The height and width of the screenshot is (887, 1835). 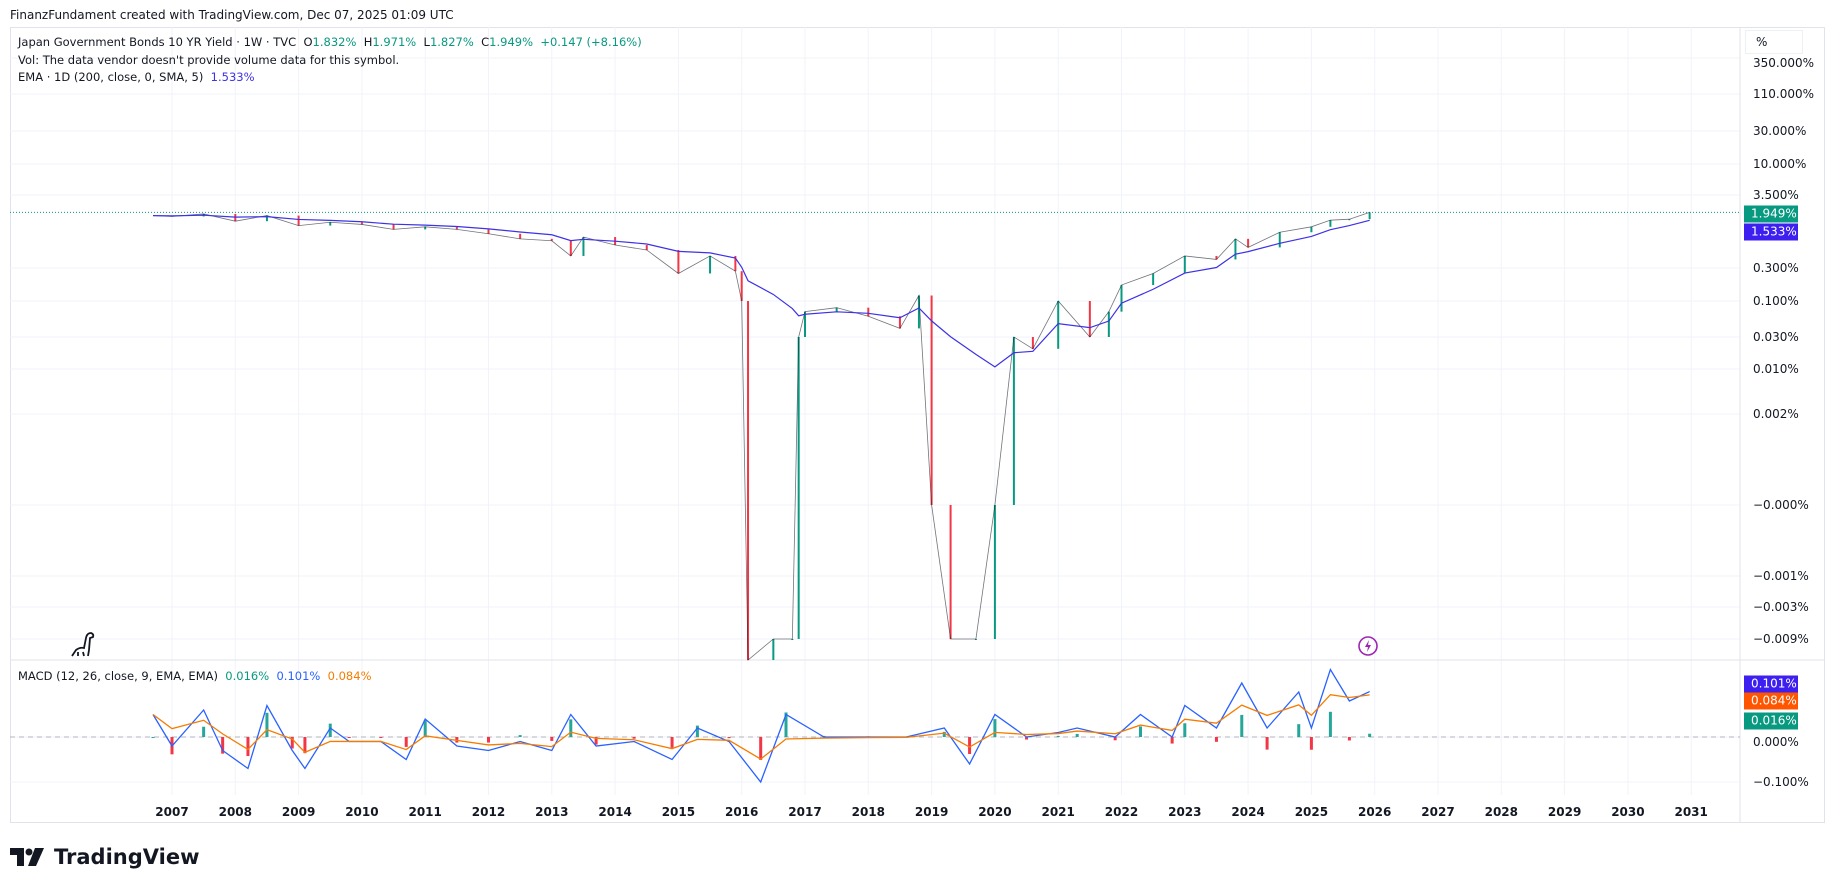 I want to click on low-label: L, so click(x=426, y=42).